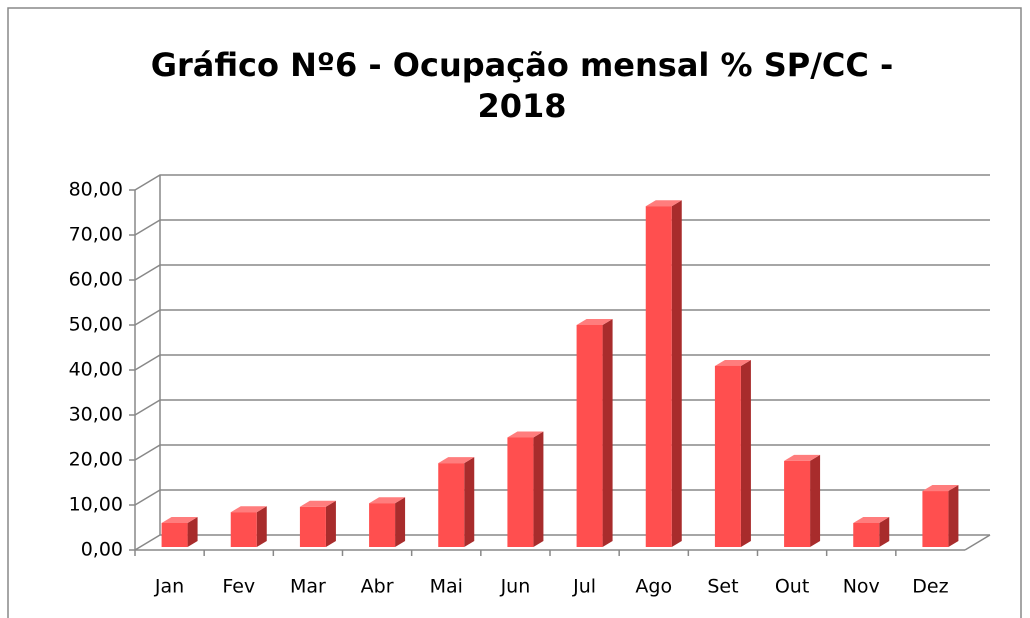 The image size is (1030, 618). Describe the element at coordinates (308, 587) in the screenshot. I see `x-tick-label: Mar` at that location.